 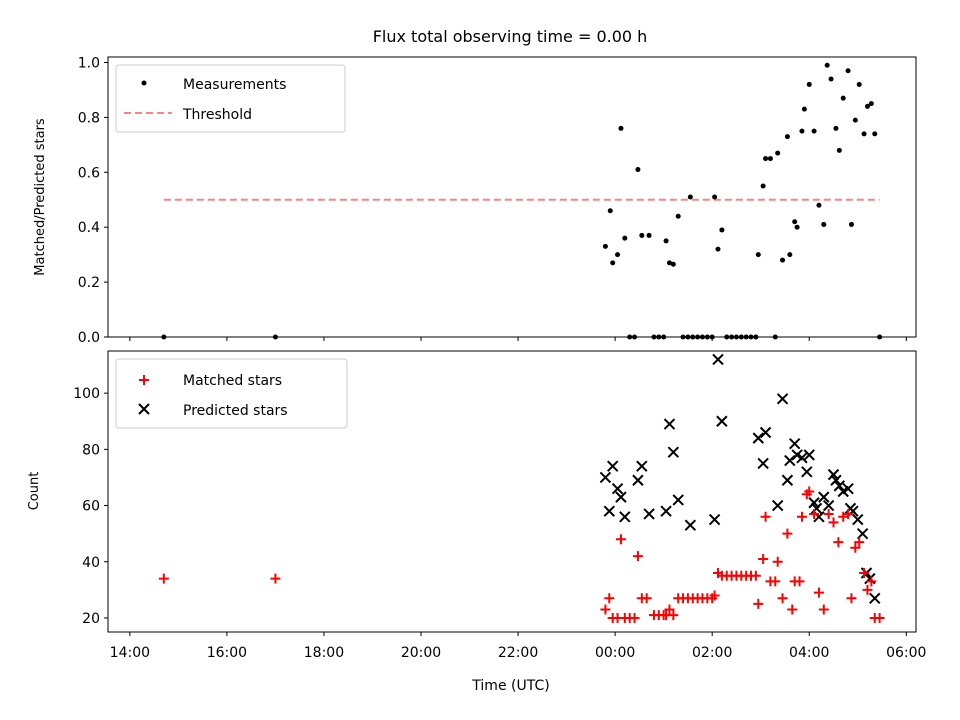 What do you see at coordinates (91, 563) in the screenshot?
I see `bottom-ytick-label: 40` at bounding box center [91, 563].